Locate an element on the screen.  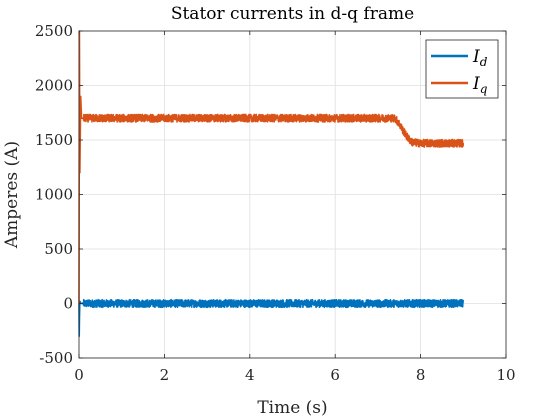
y-tick-label-5: 2000 is located at coordinates (54, 86).